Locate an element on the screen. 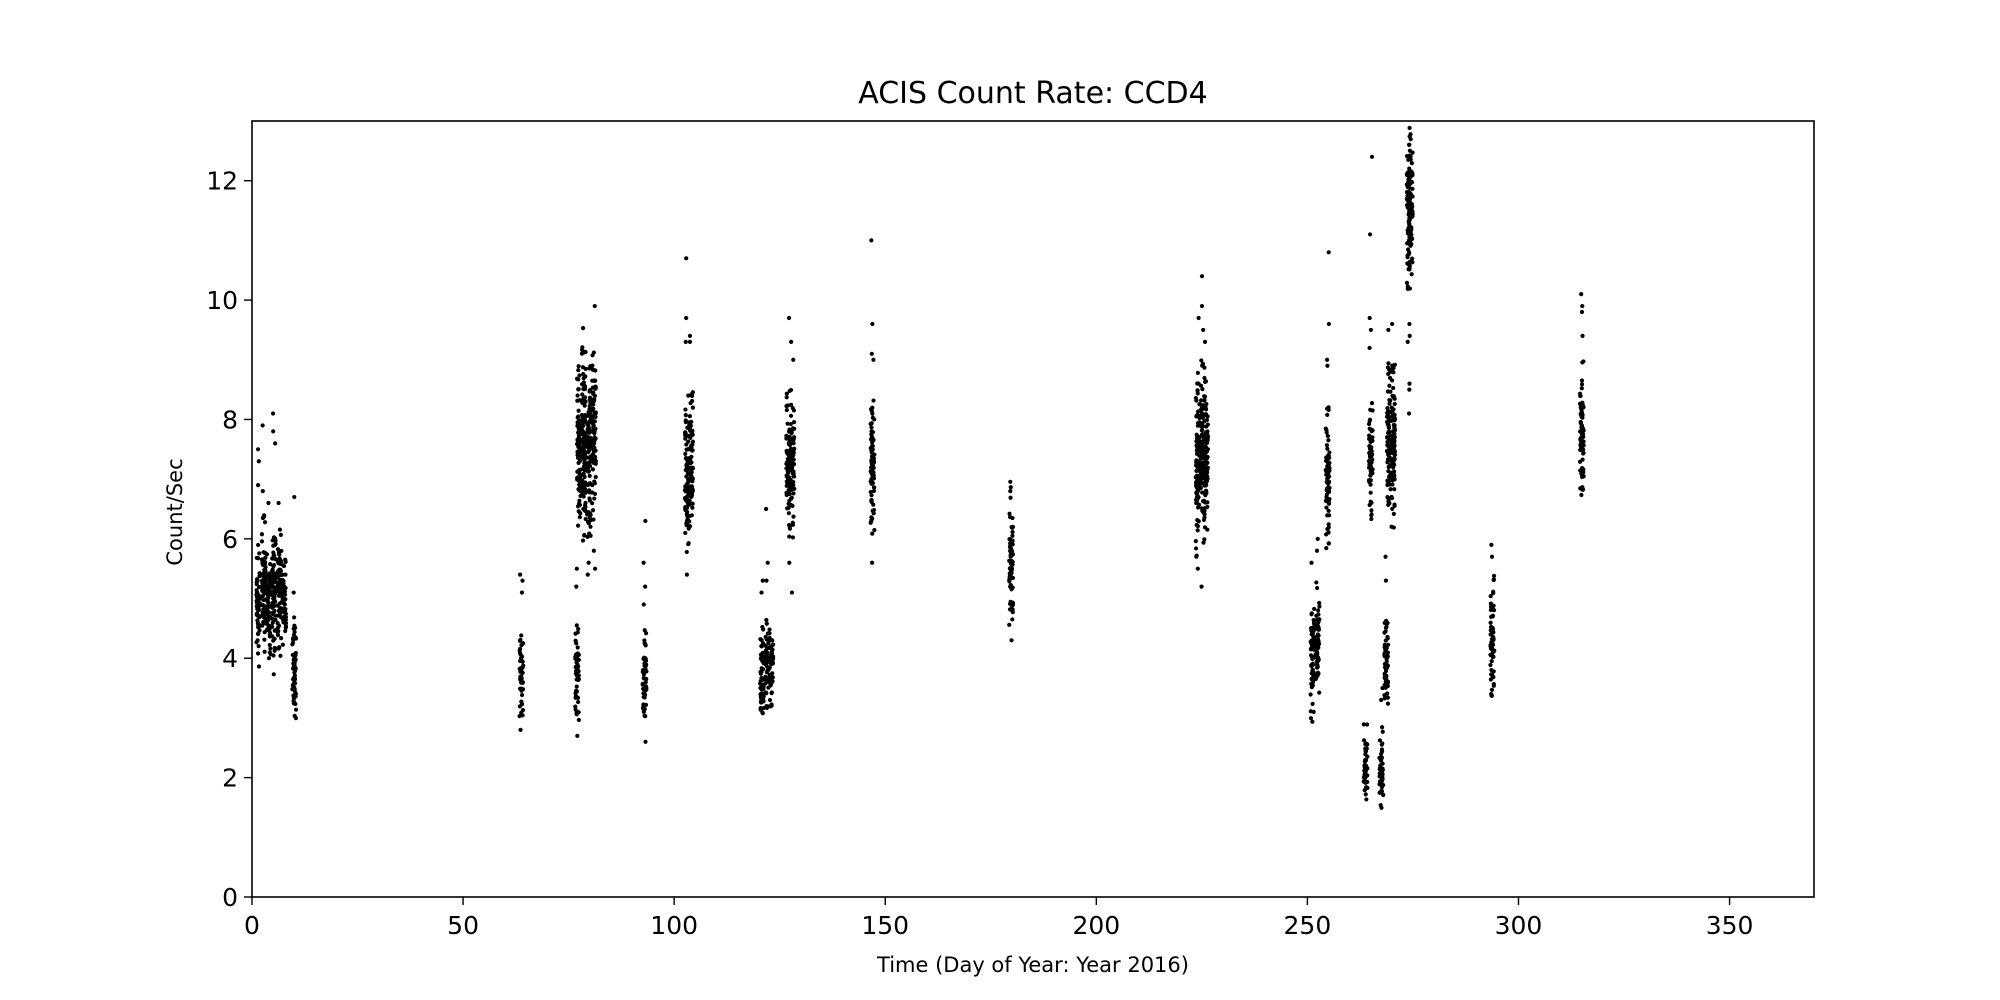 Image resolution: width=2000 pixels, height=1000 pixels. y-axis-label: Count/Sec is located at coordinates (175, 511).